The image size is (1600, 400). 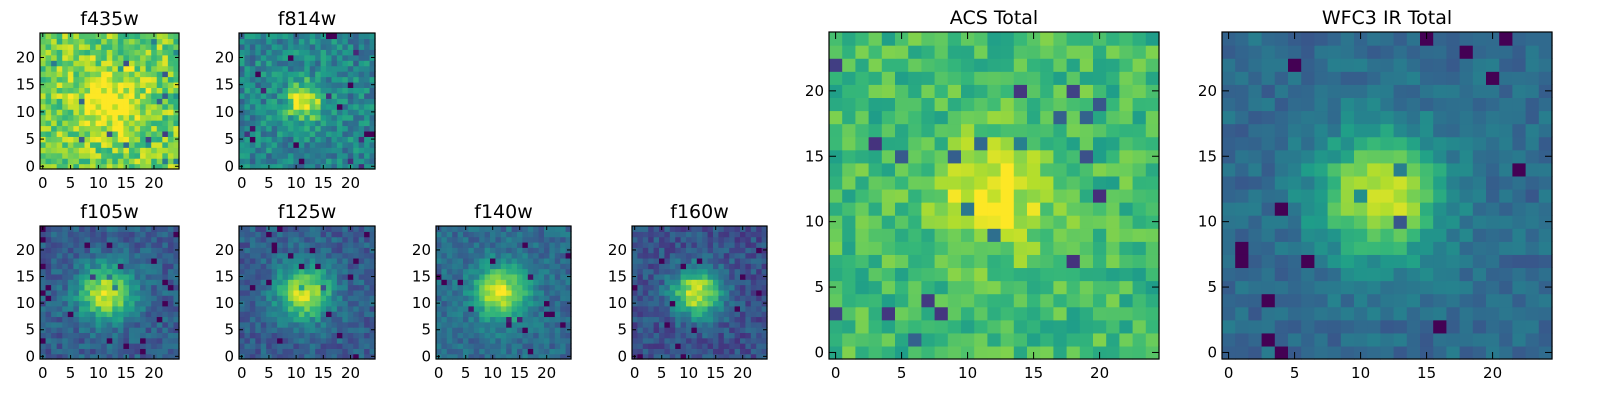 What do you see at coordinates (307, 292) in the screenshot?
I see `axes-frame` at bounding box center [307, 292].